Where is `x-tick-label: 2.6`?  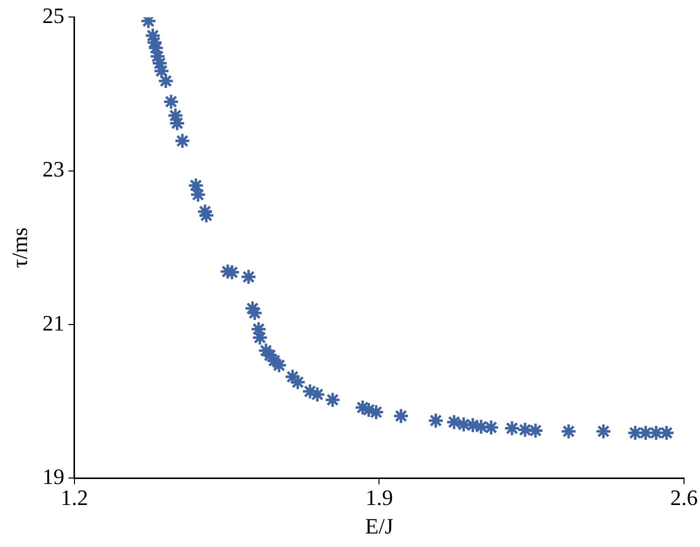
x-tick-label: 2.6 is located at coordinates (684, 497).